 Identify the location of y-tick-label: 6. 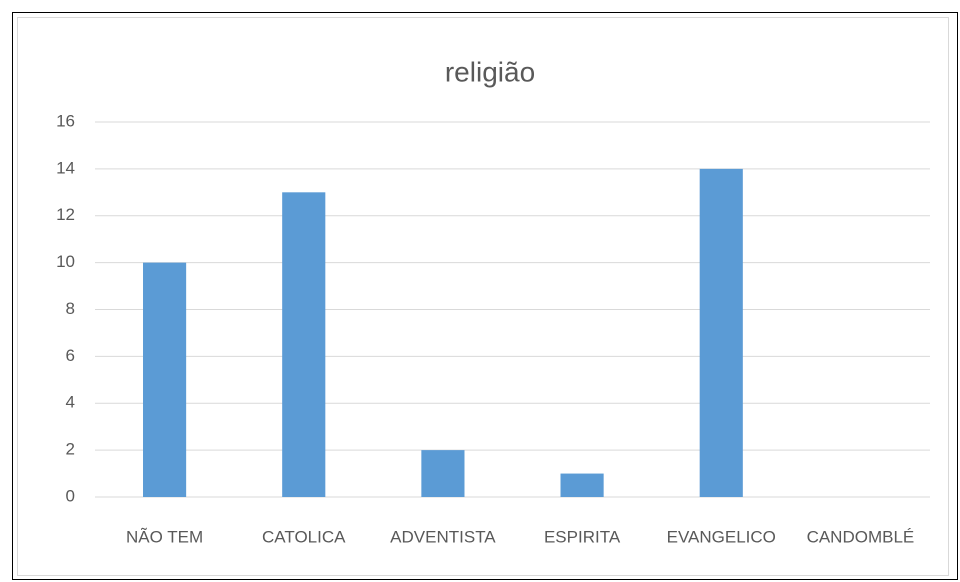
(70, 355).